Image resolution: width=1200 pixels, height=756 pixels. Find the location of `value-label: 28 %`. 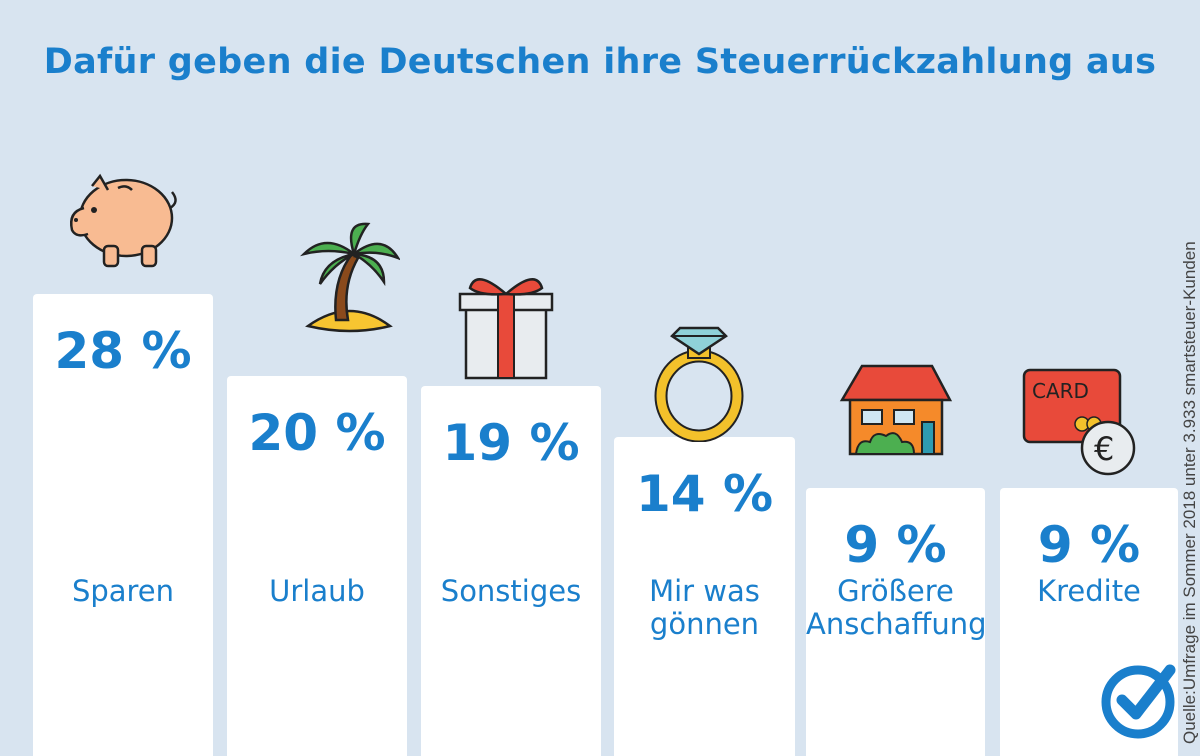

value-label: 28 % is located at coordinates (123, 351).